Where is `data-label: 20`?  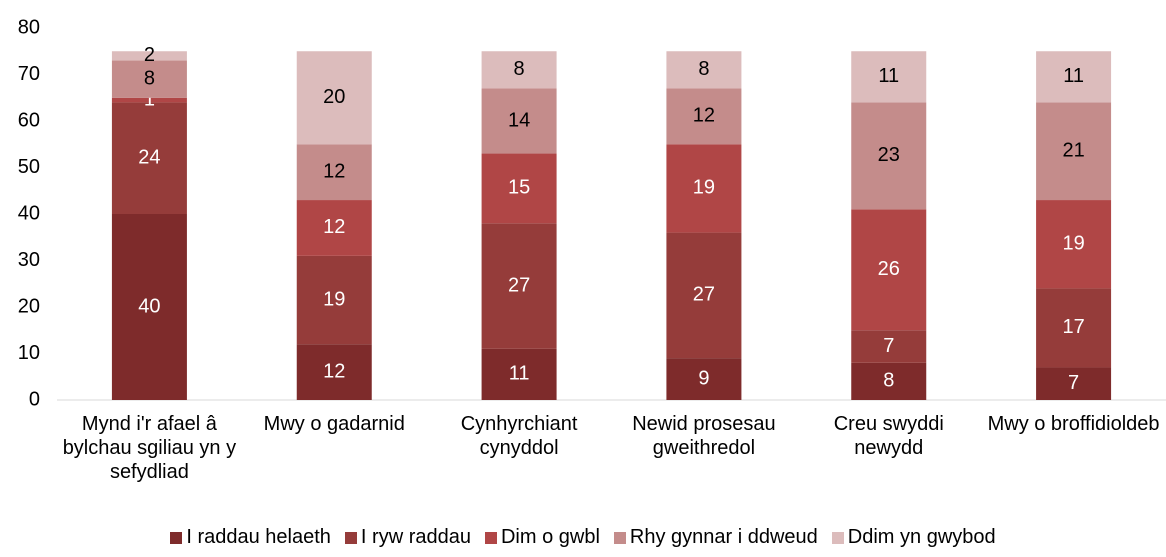
data-label: 20 is located at coordinates (334, 97).